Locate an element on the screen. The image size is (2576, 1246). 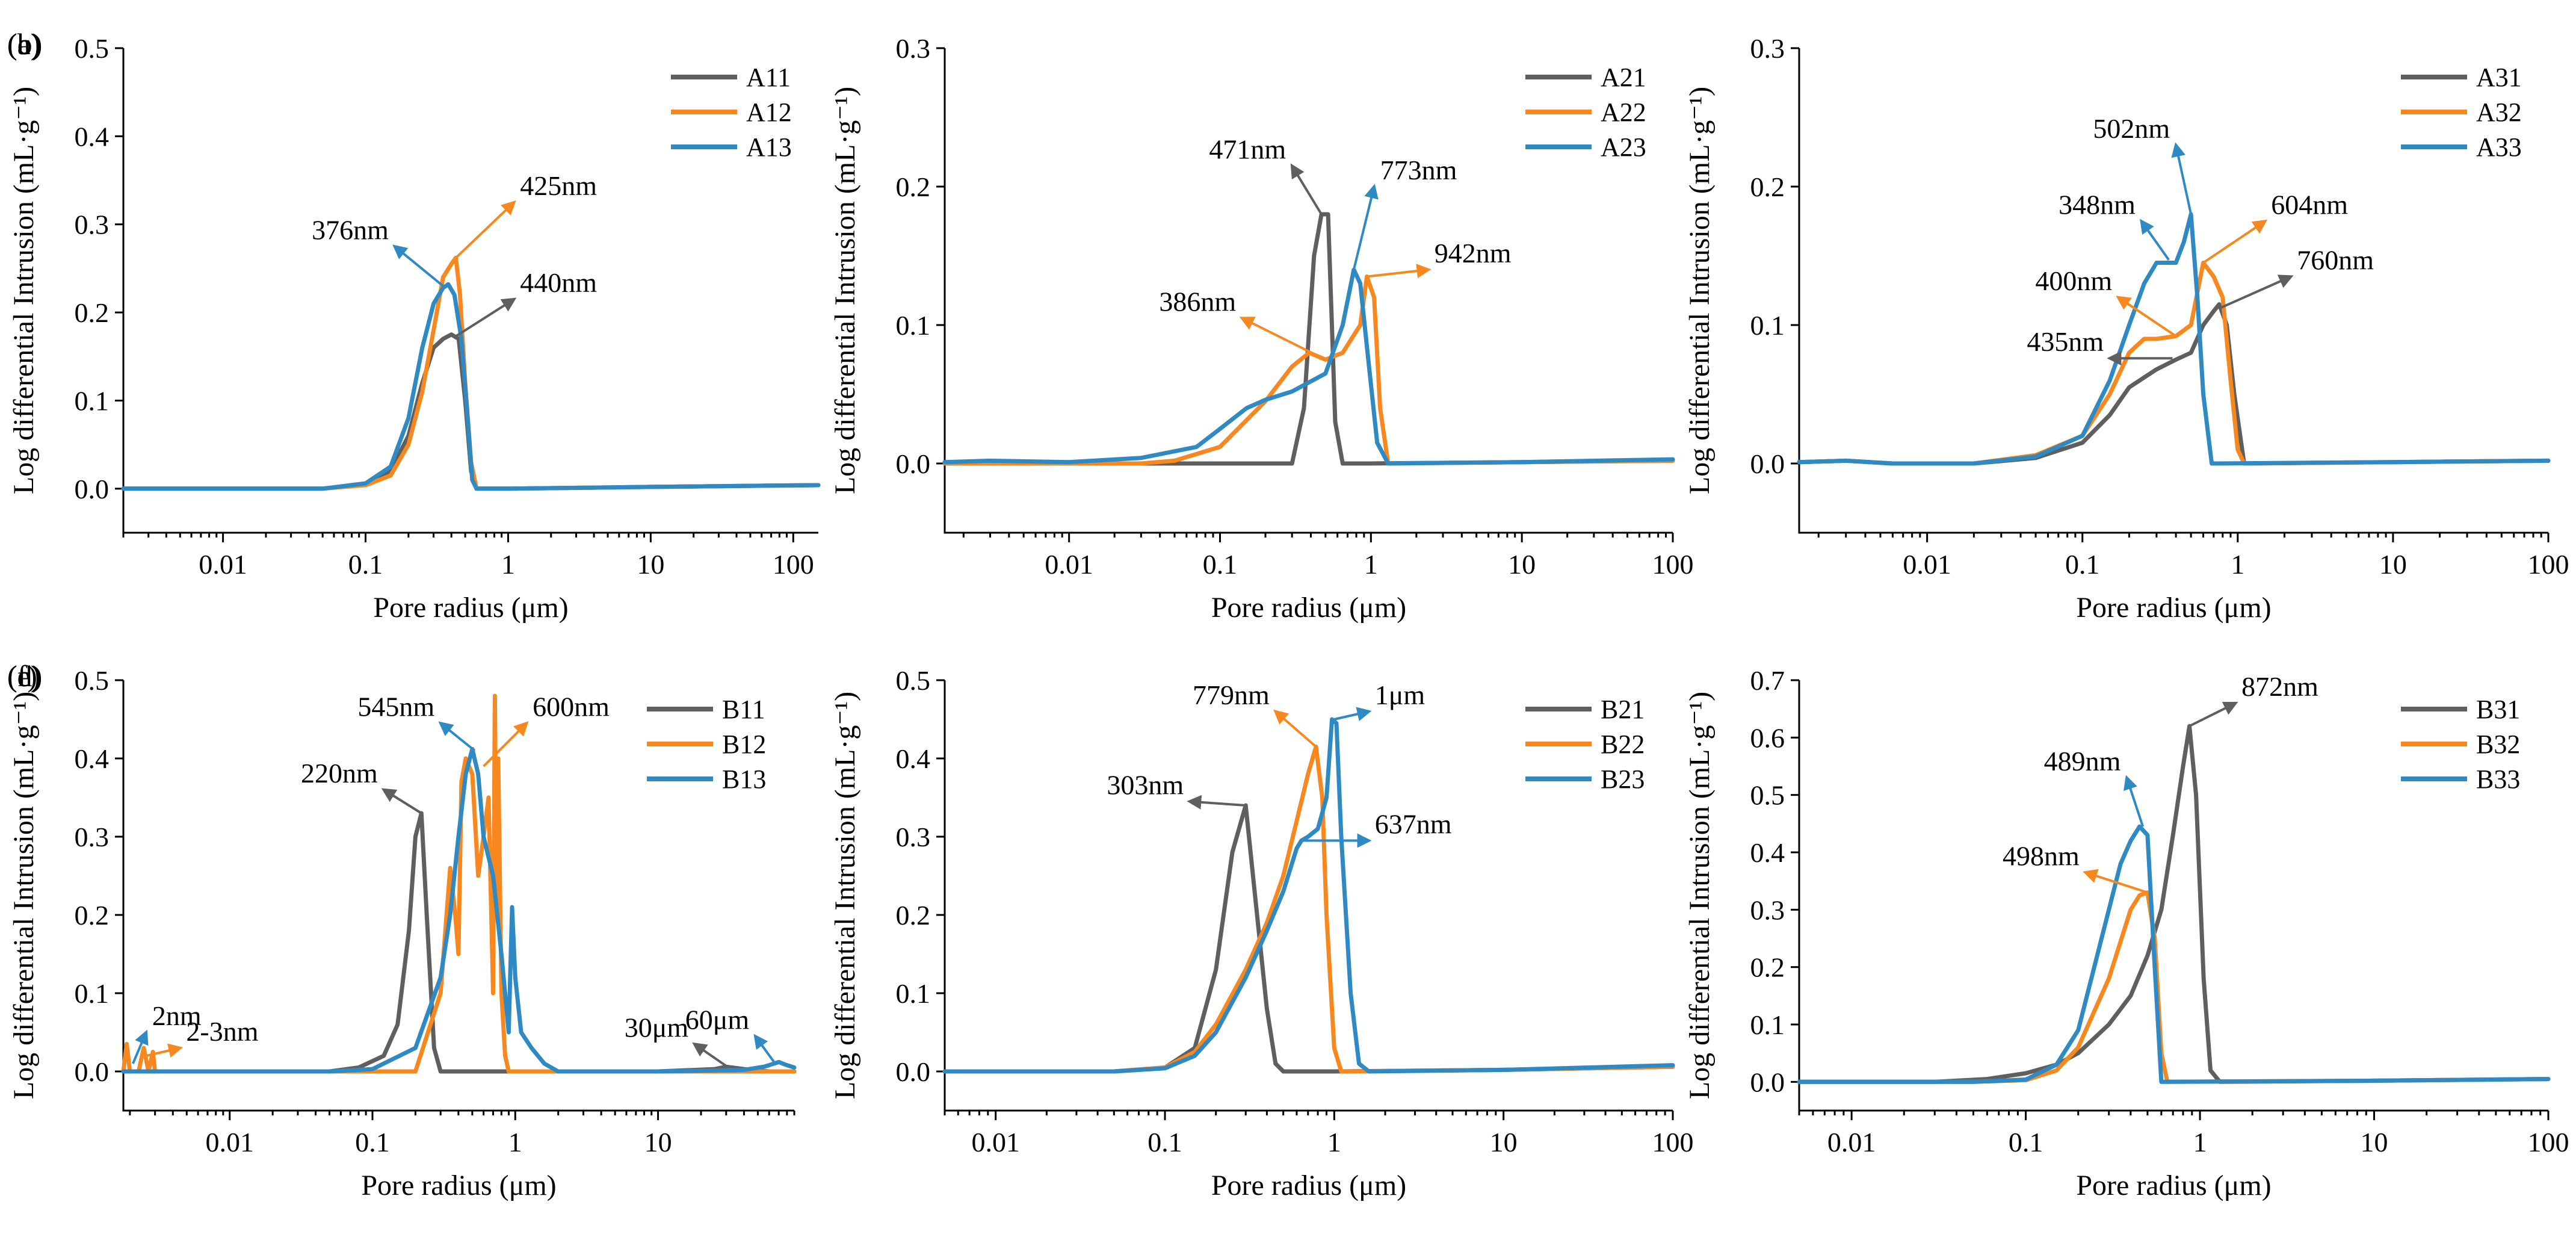
annotation-label: 30μm is located at coordinates (657, 1027).